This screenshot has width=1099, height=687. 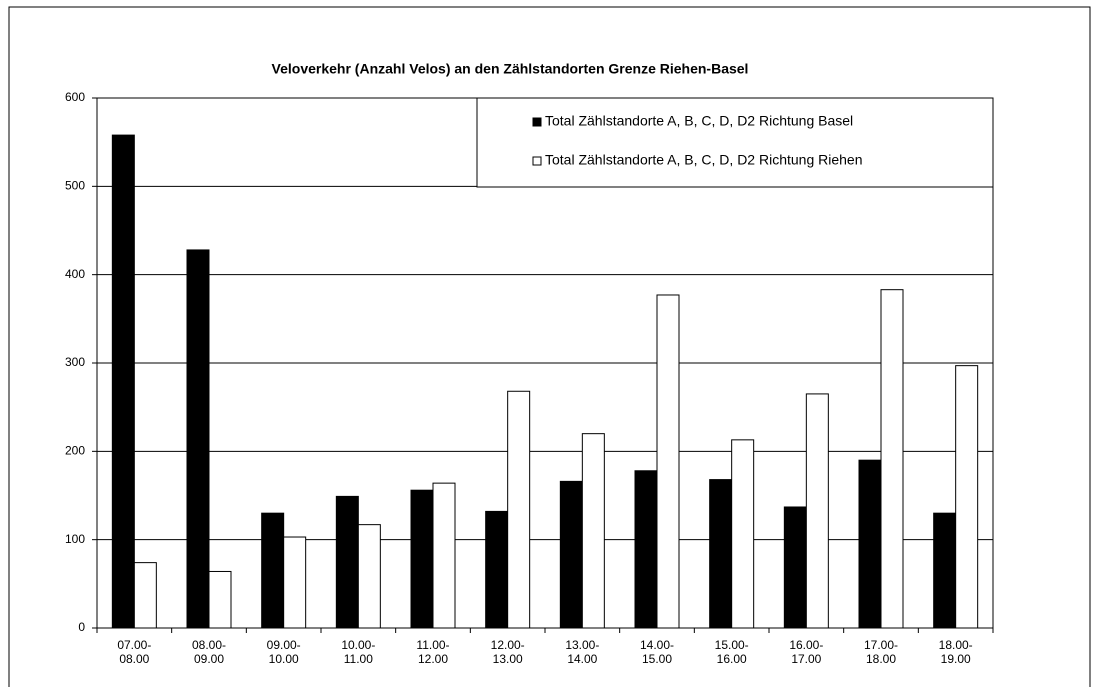 What do you see at coordinates (75, 97) in the screenshot?
I see `y-tick-label: 600` at bounding box center [75, 97].